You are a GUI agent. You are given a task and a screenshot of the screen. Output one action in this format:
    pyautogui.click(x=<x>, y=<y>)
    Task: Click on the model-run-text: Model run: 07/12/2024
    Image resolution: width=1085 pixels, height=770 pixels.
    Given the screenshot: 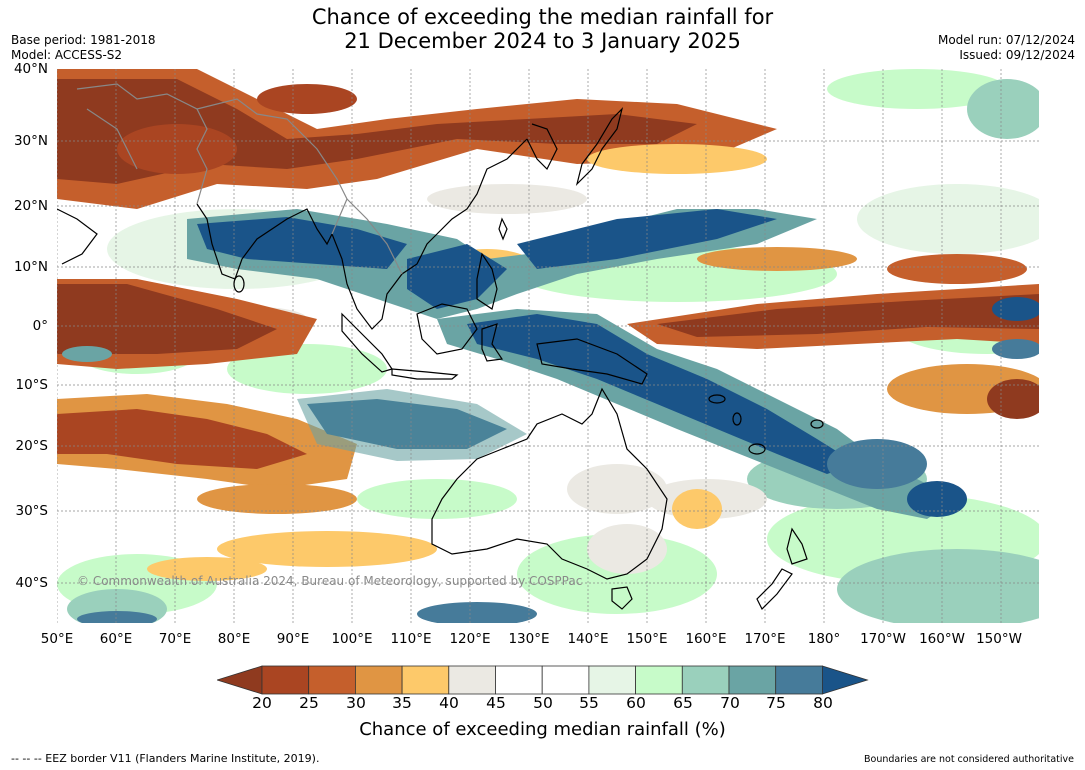 What is the action you would take?
    pyautogui.click(x=1006, y=40)
    